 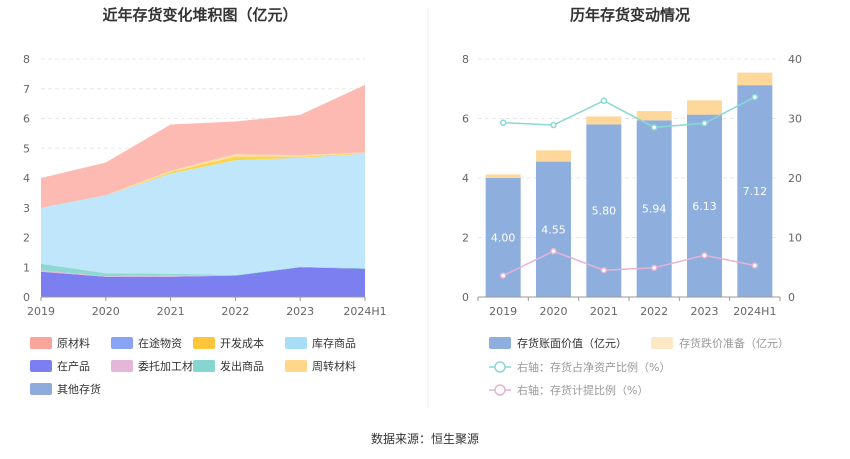 What do you see at coordinates (593, 367) in the screenshot?
I see `right-legend-label: 右轴：存货占净资产比例（%）` at bounding box center [593, 367].